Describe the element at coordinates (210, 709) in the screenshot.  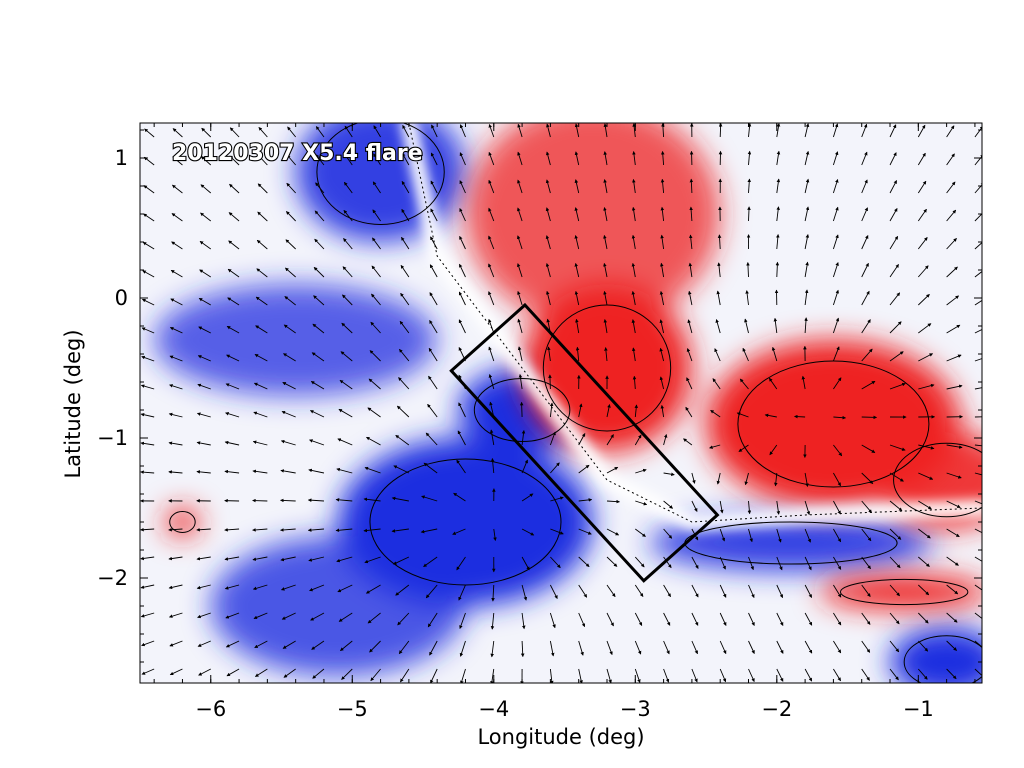
I see `x-tick-label: −6` at that location.